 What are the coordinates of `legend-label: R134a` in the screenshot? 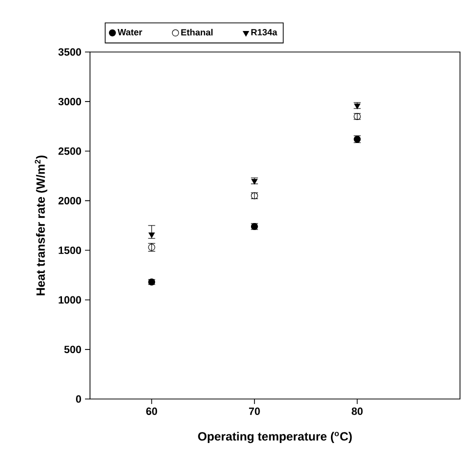 It's located at (264, 32).